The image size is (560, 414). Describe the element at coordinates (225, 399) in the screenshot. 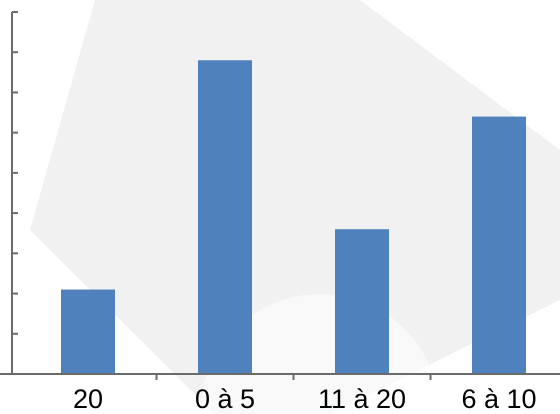

I see `x-tick-label-1: 0 à 5` at that location.